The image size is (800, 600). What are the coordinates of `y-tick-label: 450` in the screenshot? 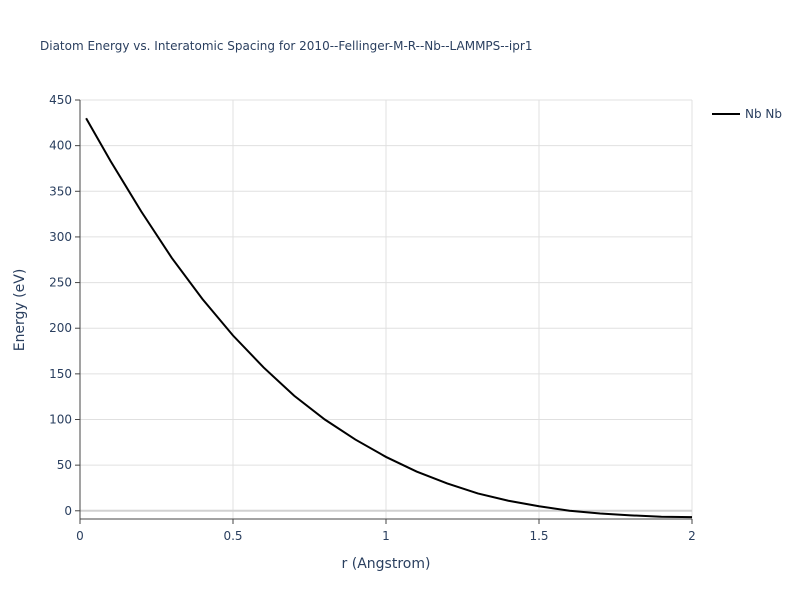 It's located at (60, 100).